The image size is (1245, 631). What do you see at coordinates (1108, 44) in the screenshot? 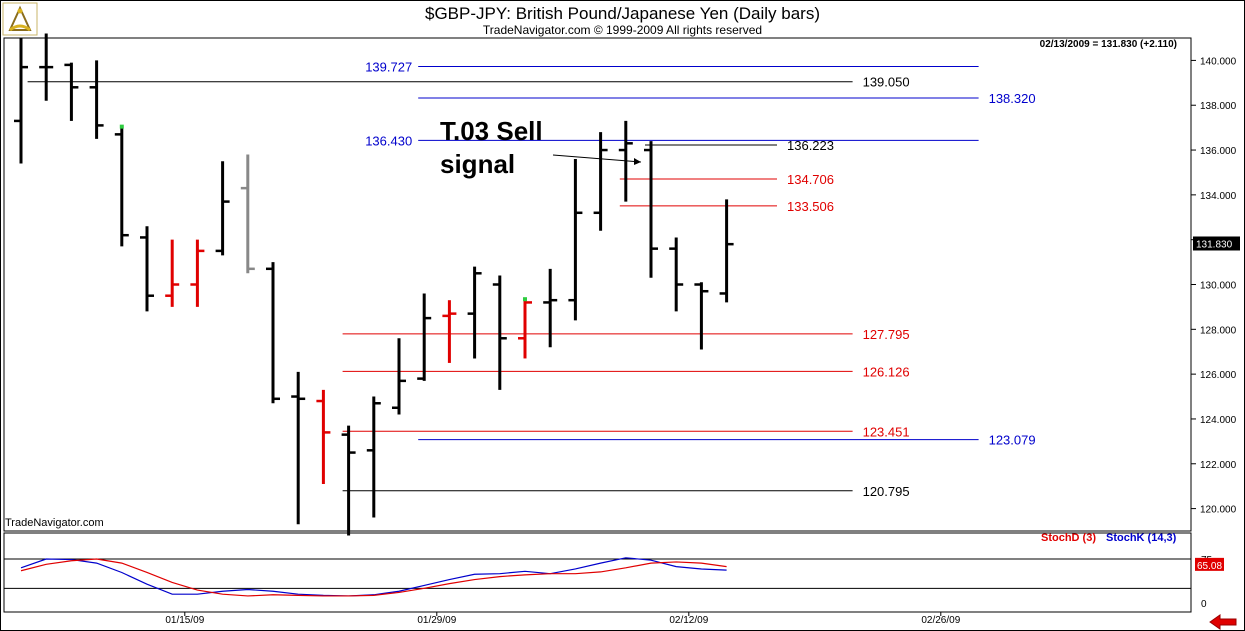
I see `last-quote-status: 02/13/2009 = 131.830 (+2.110)` at bounding box center [1108, 44].